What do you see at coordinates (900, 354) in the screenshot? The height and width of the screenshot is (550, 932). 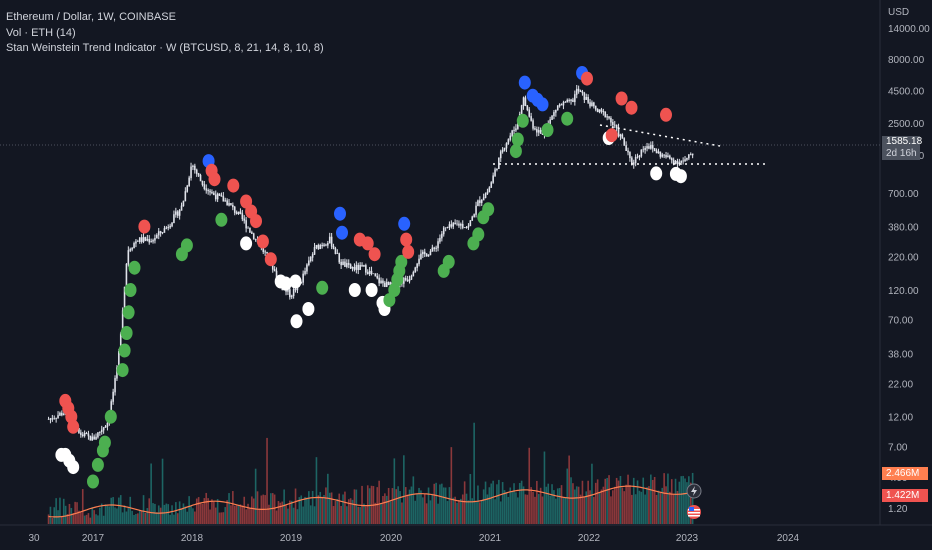 I see `price-tick-label: 38.00` at bounding box center [900, 354].